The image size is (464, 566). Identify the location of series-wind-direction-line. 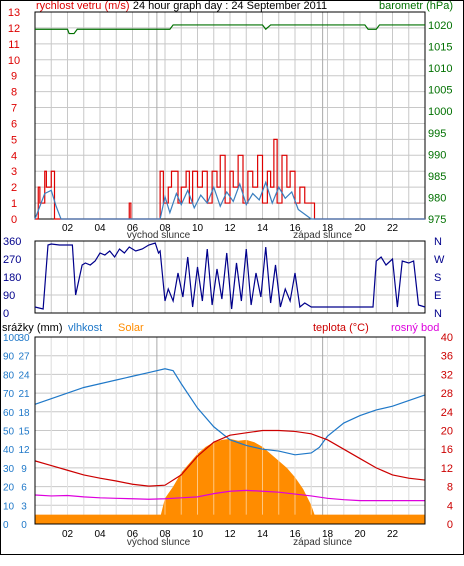
(230, 276).